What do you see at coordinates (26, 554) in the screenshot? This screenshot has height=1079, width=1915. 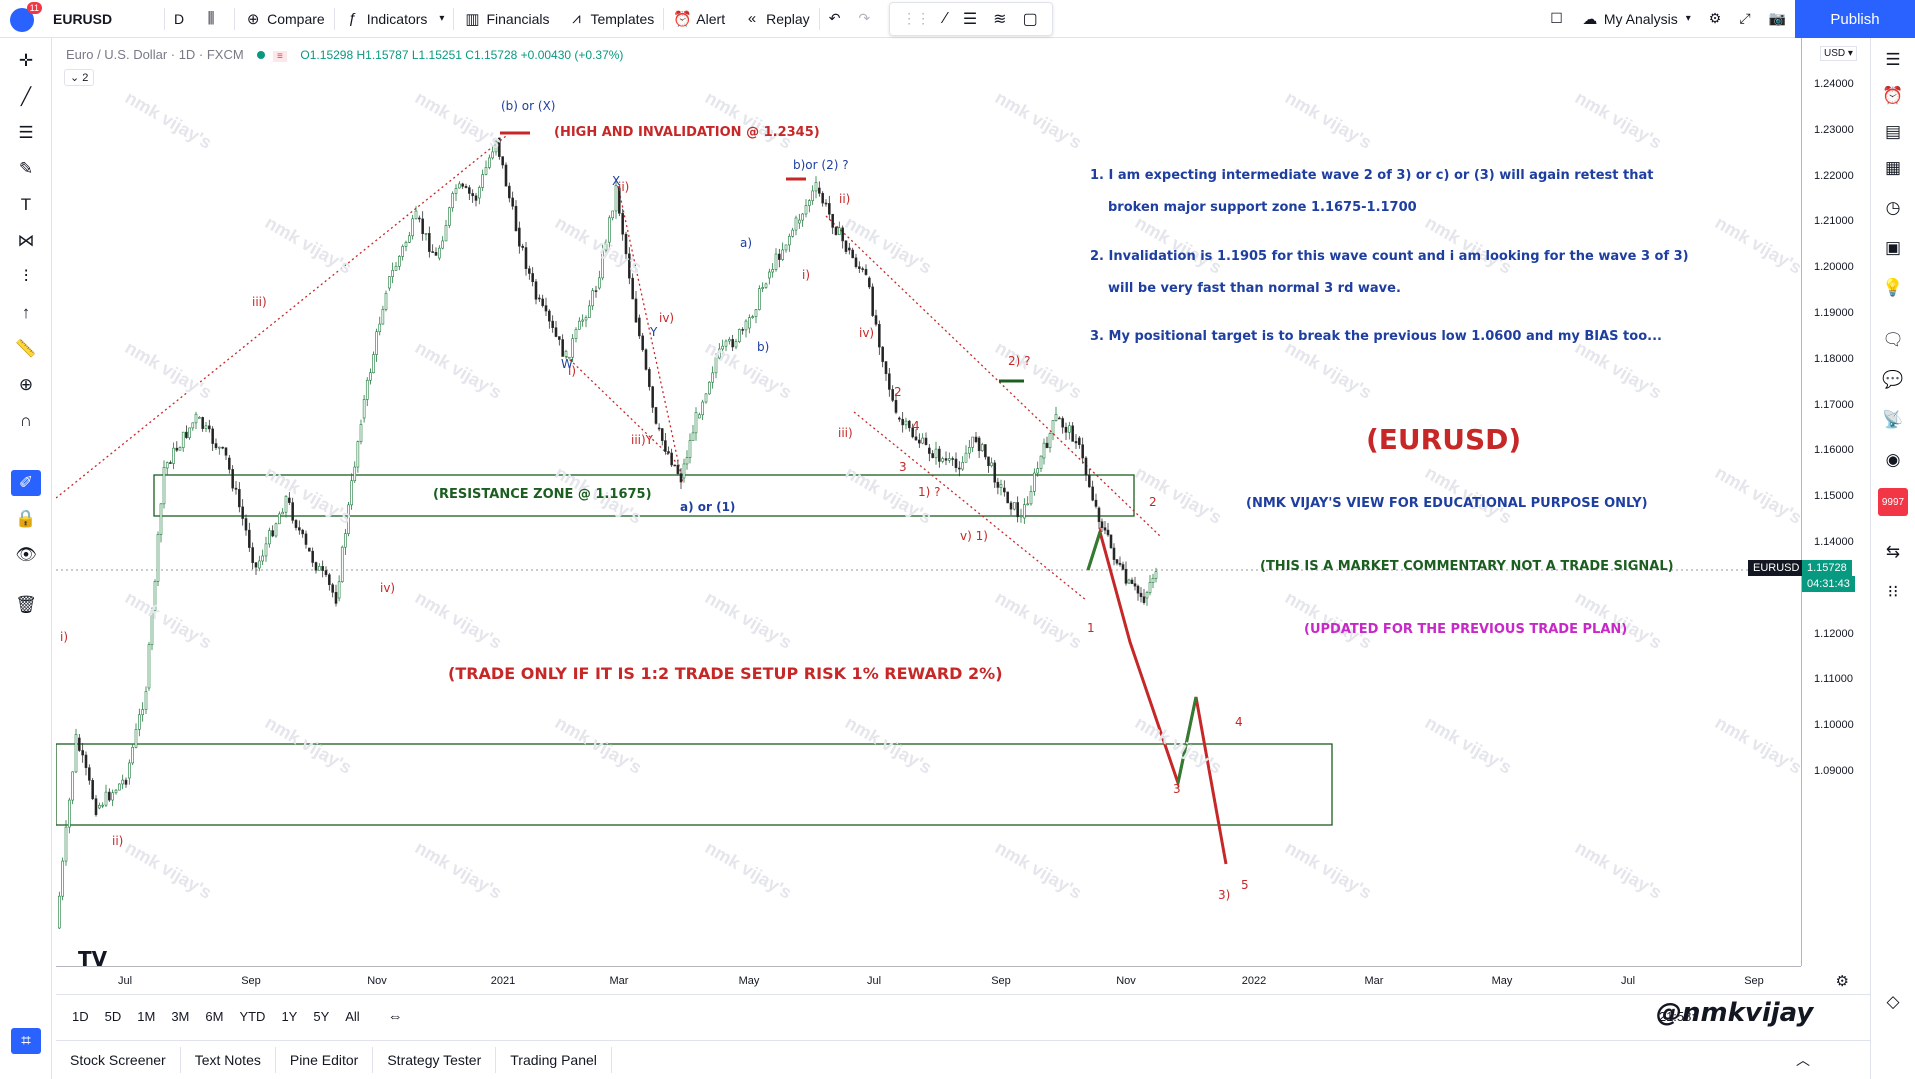 I see `eye-icon: 👁` at bounding box center [26, 554].